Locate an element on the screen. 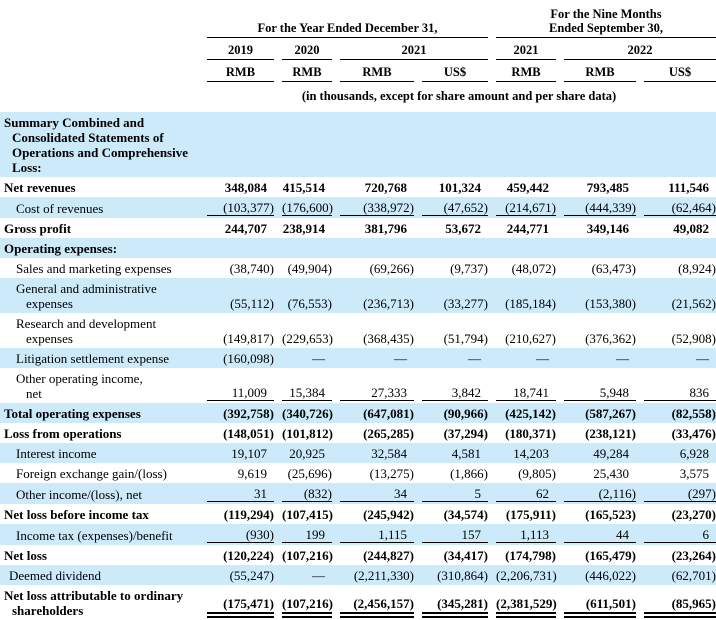 This screenshot has width=716, height=620. value: 415,514 is located at coordinates (303, 187).